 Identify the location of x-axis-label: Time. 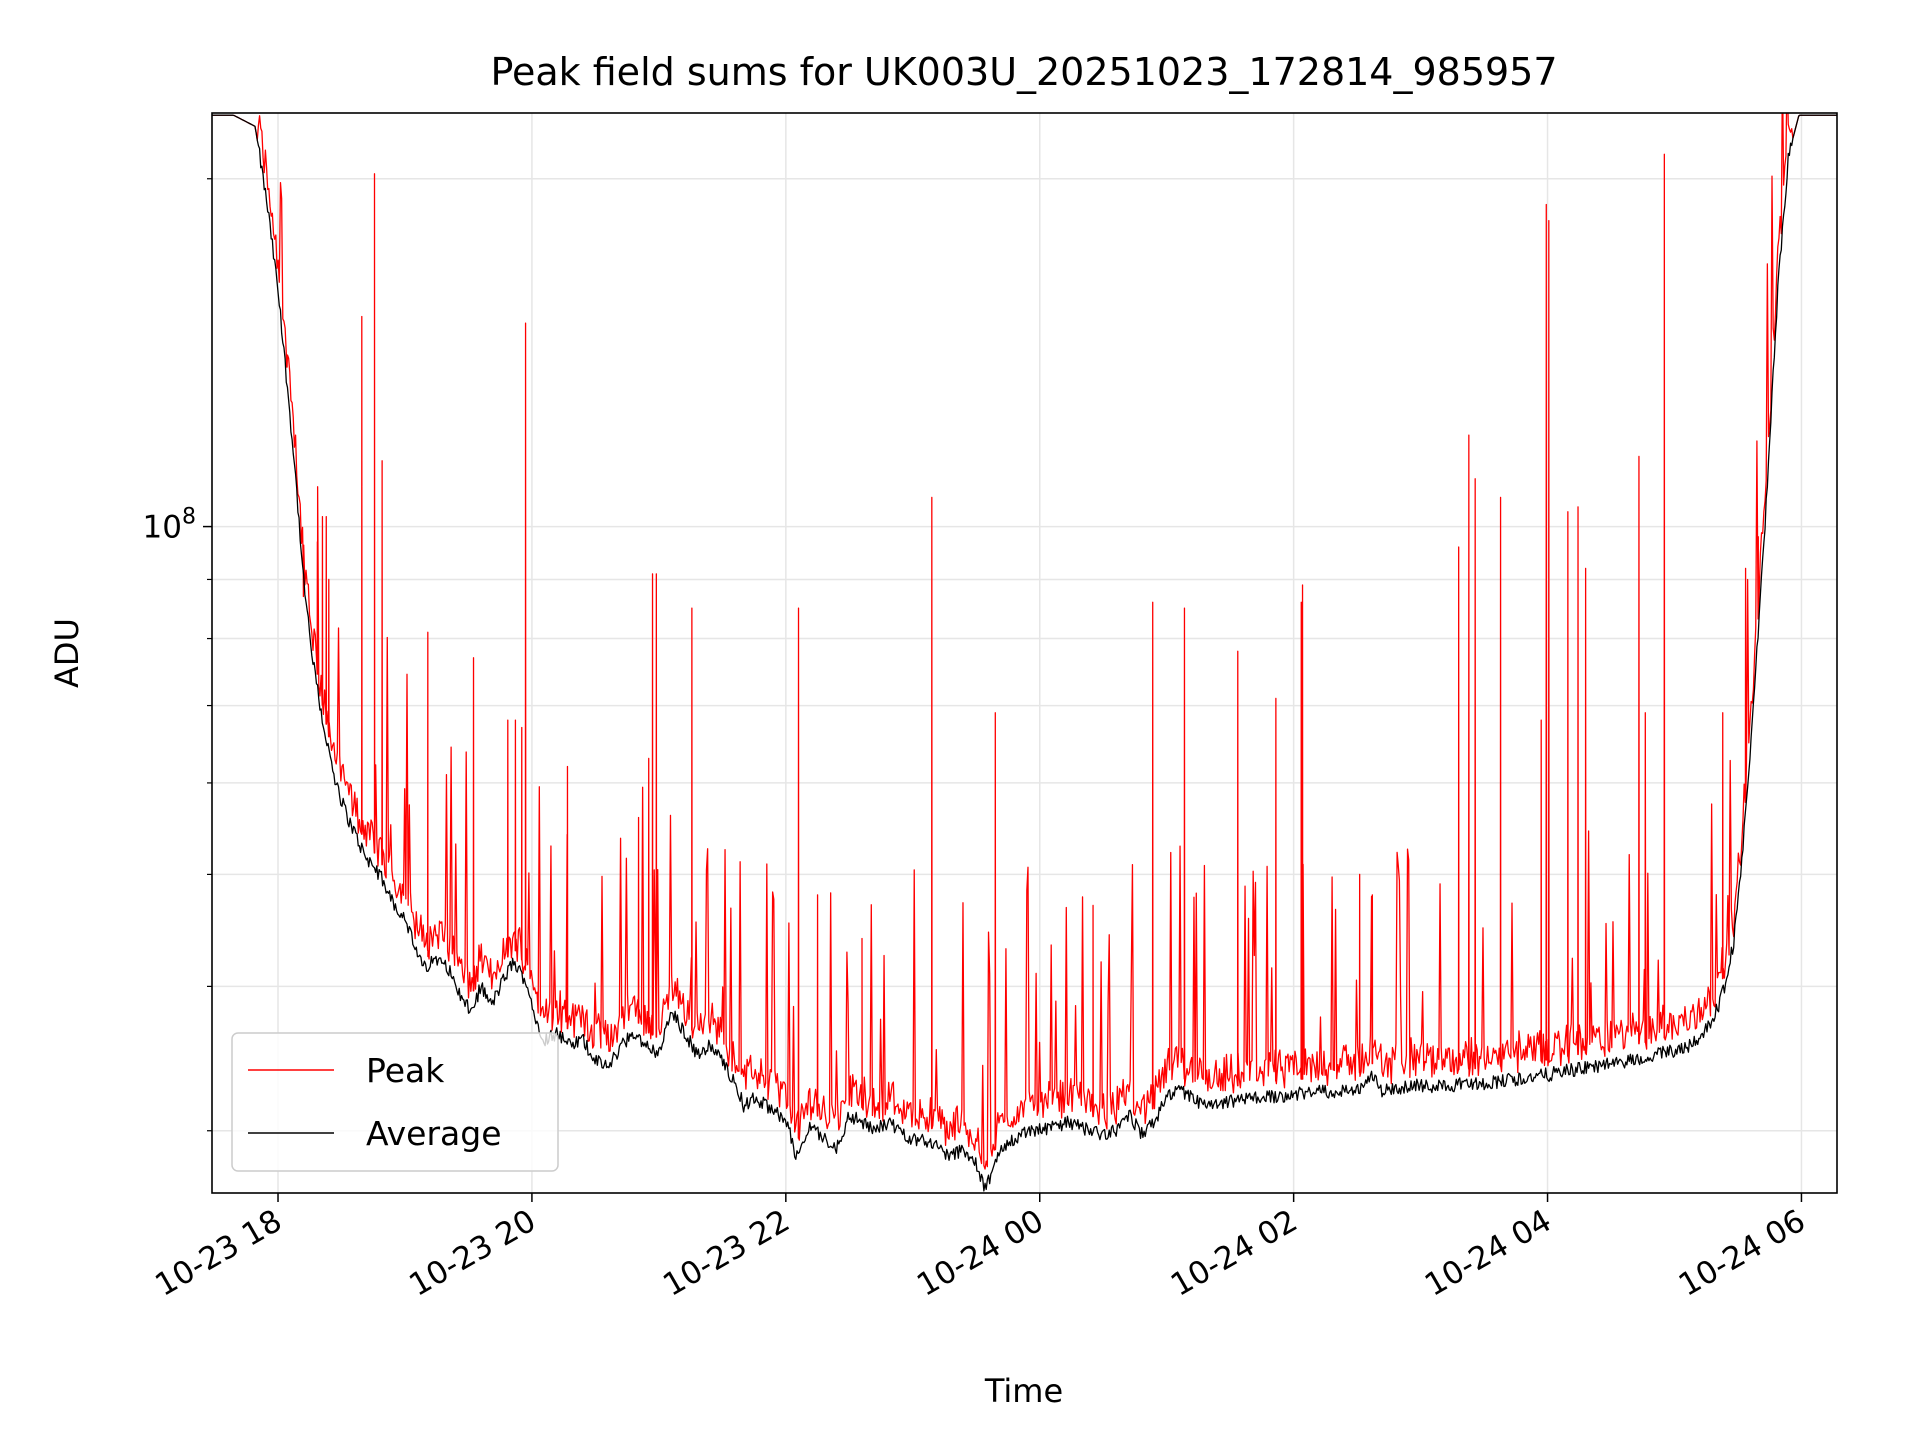
(1023, 1391).